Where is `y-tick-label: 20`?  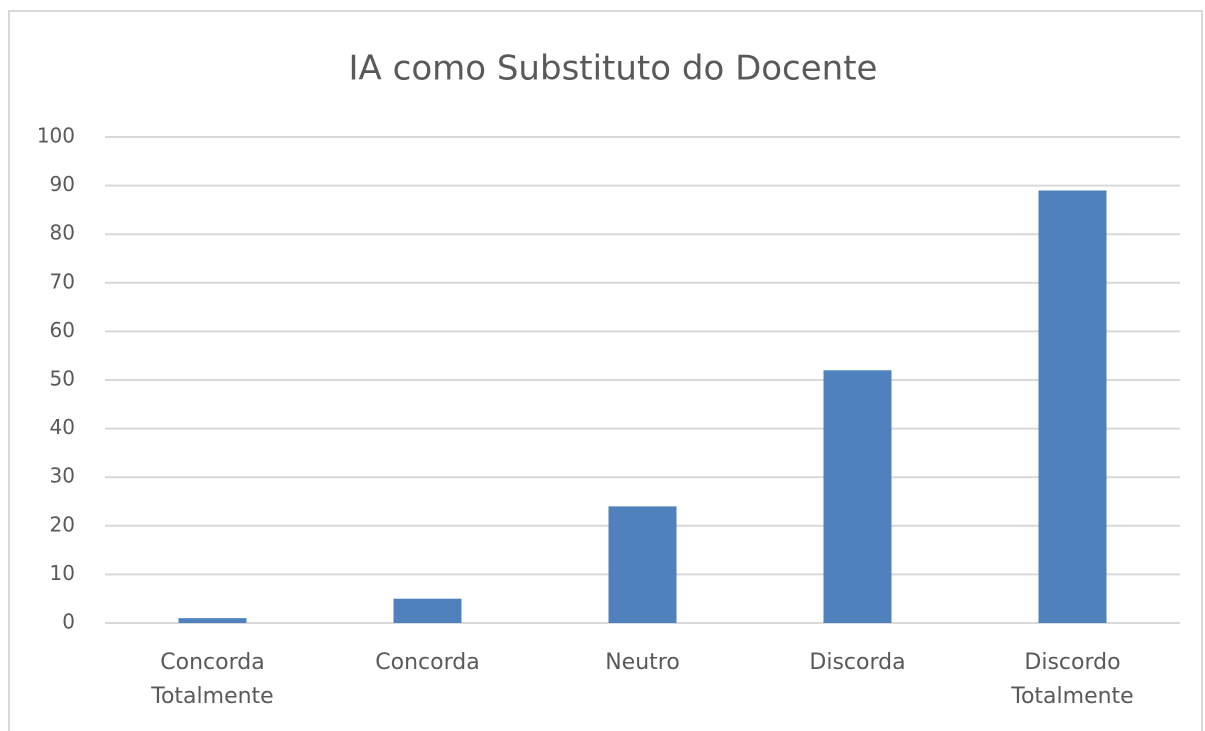
y-tick-label: 20 is located at coordinates (62, 524).